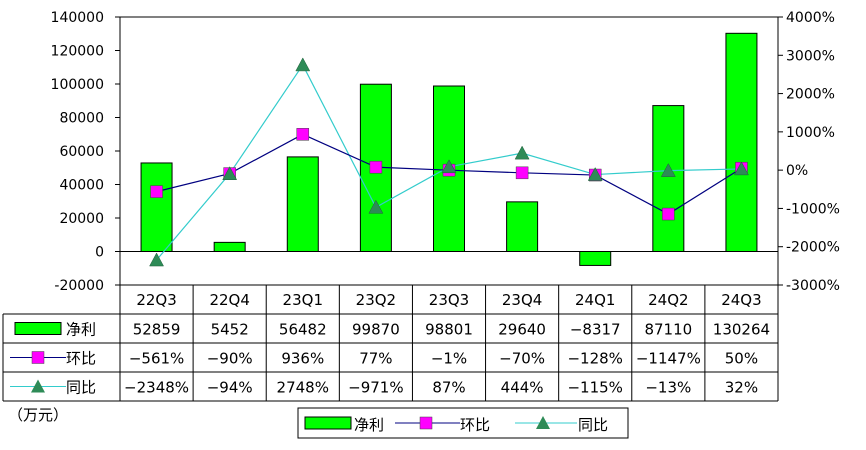 Image resolution: width=866 pixels, height=450 pixels. What do you see at coordinates (522, 330) in the screenshot?
I see `table-value: 29640` at bounding box center [522, 330].